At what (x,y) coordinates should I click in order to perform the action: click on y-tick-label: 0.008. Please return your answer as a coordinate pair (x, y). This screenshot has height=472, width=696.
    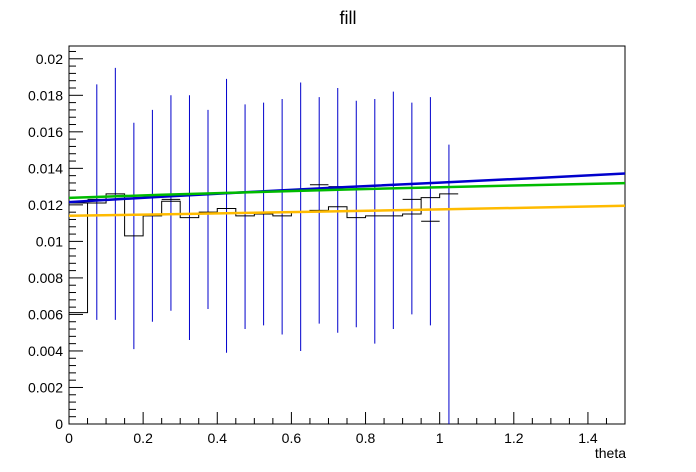
    Looking at the image, I should click on (45, 278).